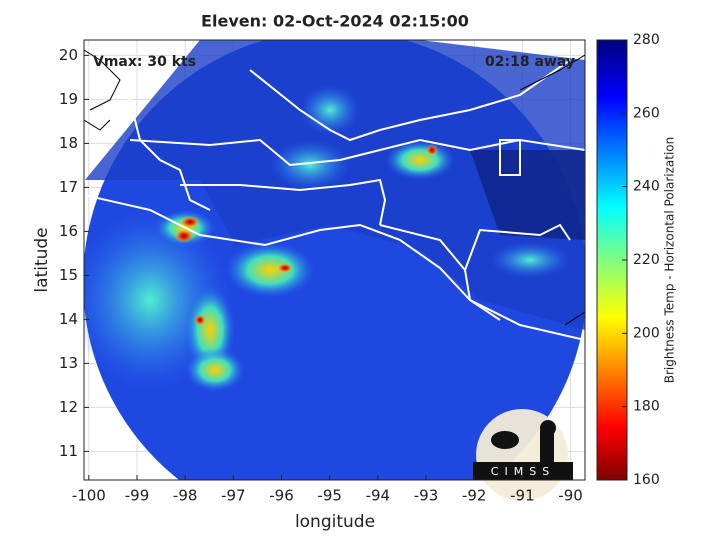 This screenshot has width=720, height=544. Describe the element at coordinates (68, 187) in the screenshot. I see `y-tick-label: 17` at that location.